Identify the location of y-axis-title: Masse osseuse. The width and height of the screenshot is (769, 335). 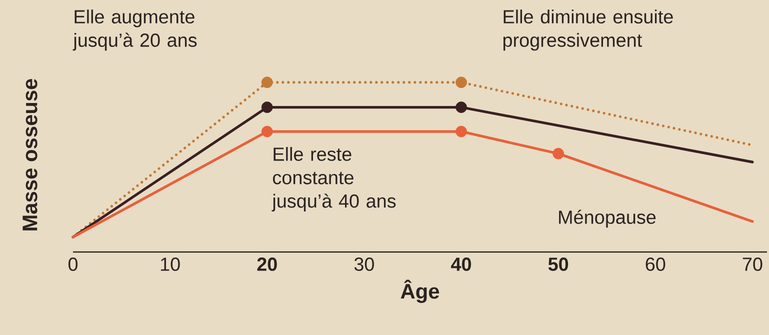
(30, 154).